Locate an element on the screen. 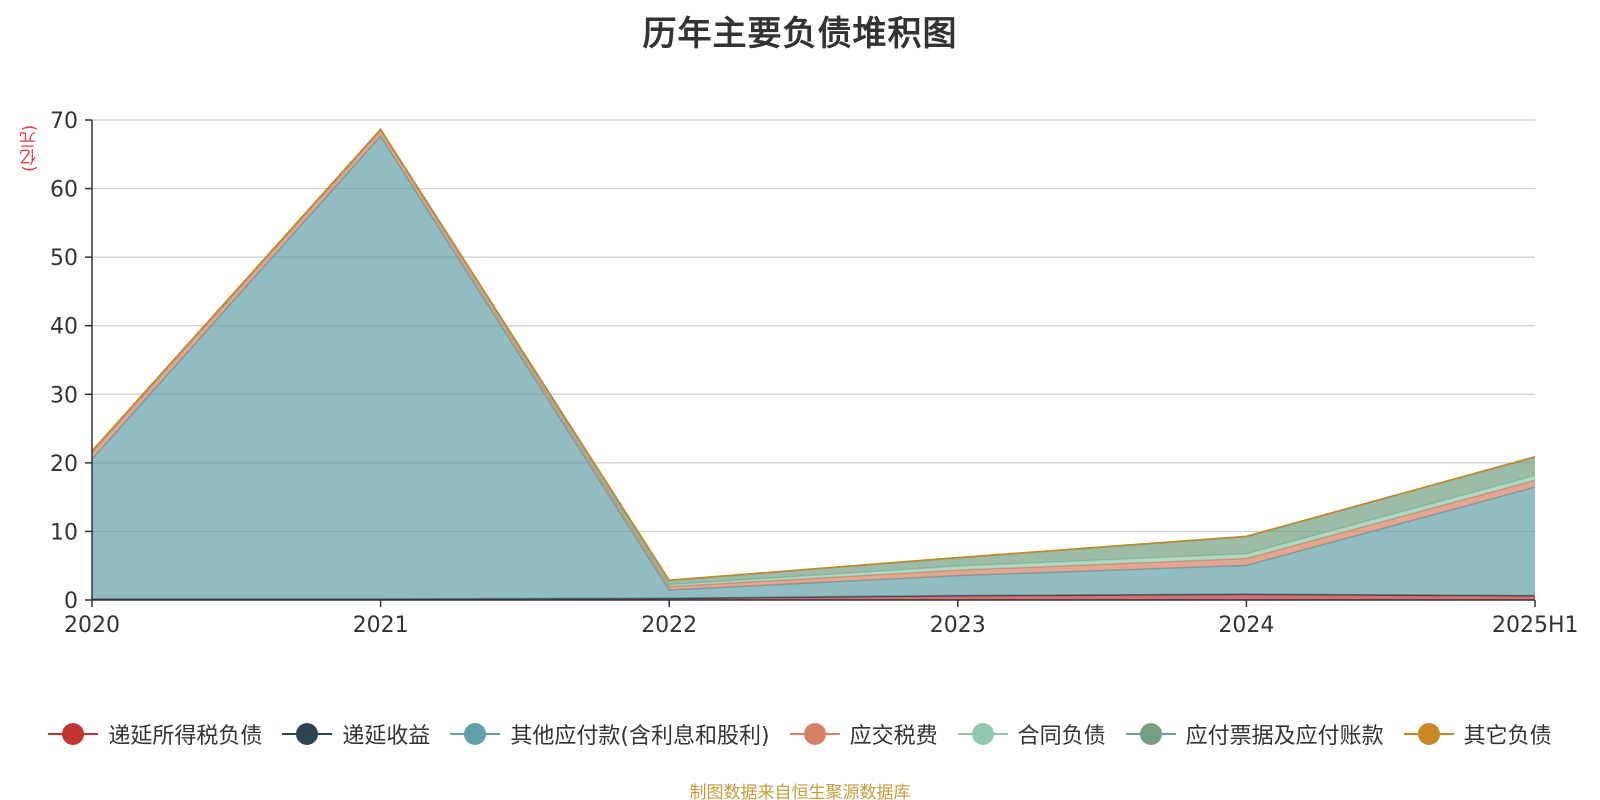 The image size is (1600, 800). y-tick-label: 30 is located at coordinates (64, 395).